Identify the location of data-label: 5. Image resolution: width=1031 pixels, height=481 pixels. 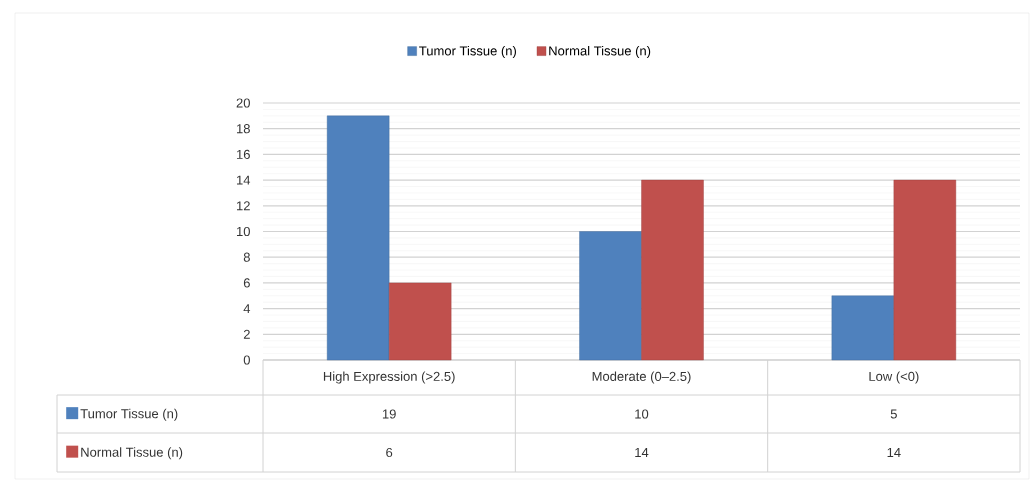
(893, 414).